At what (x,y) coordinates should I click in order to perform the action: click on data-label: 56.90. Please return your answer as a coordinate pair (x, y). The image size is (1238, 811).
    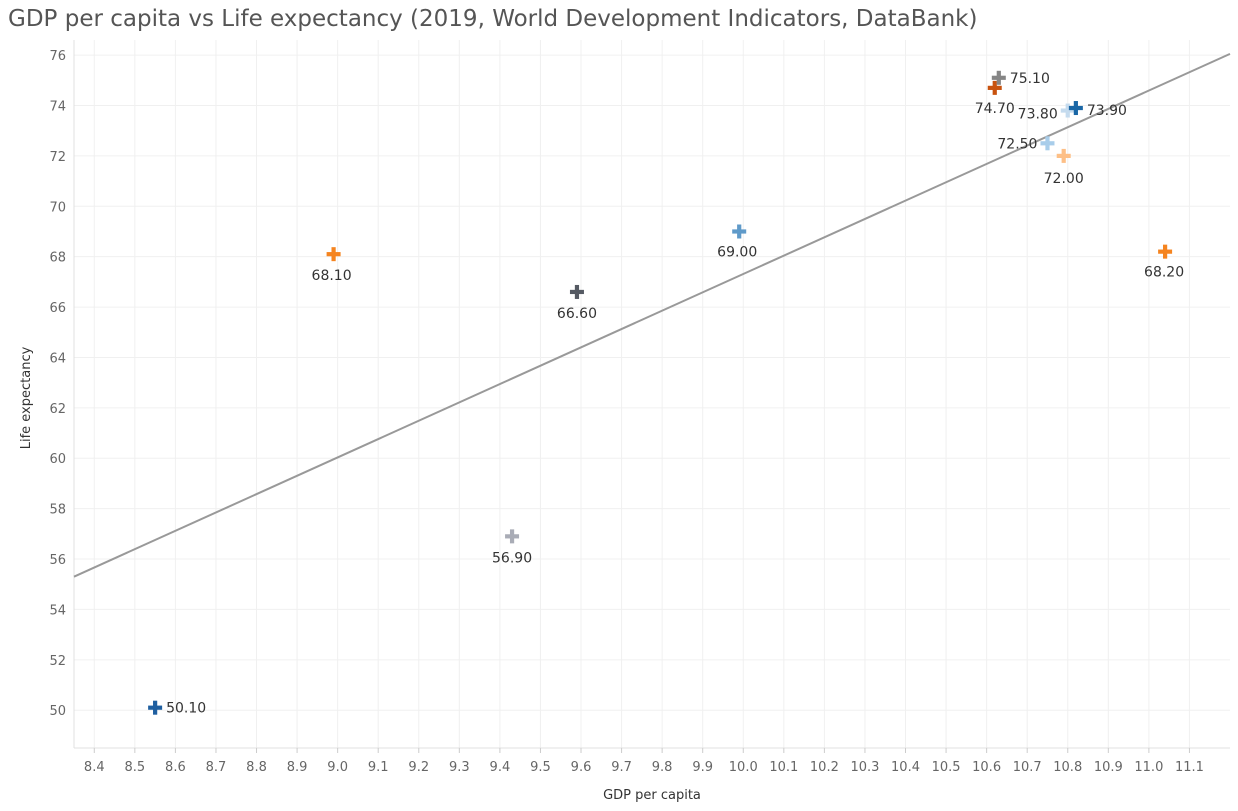
    Looking at the image, I should click on (512, 558).